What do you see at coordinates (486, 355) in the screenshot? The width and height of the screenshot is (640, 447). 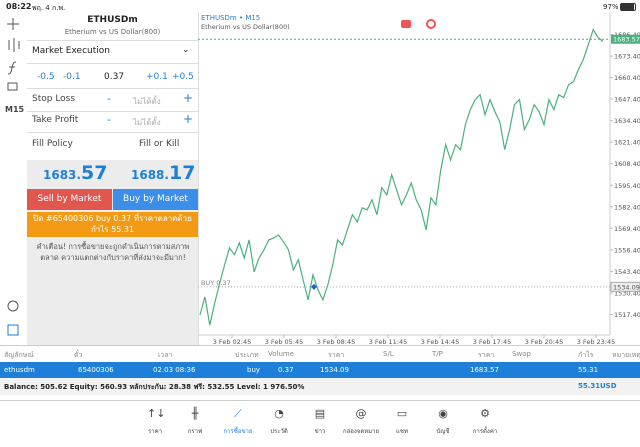 I see `column-header: ราคา` at bounding box center [486, 355].